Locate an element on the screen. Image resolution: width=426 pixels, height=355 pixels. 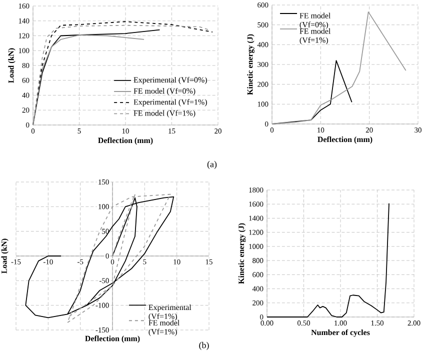
text: (b) is located at coordinates (204, 346).